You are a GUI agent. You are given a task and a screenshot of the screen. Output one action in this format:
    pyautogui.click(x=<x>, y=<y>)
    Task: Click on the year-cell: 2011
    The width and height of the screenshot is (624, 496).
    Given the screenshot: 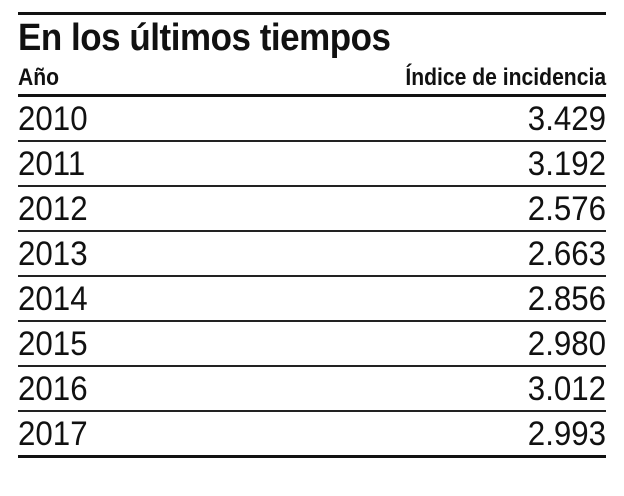 What is the action you would take?
    pyautogui.click(x=52, y=164)
    